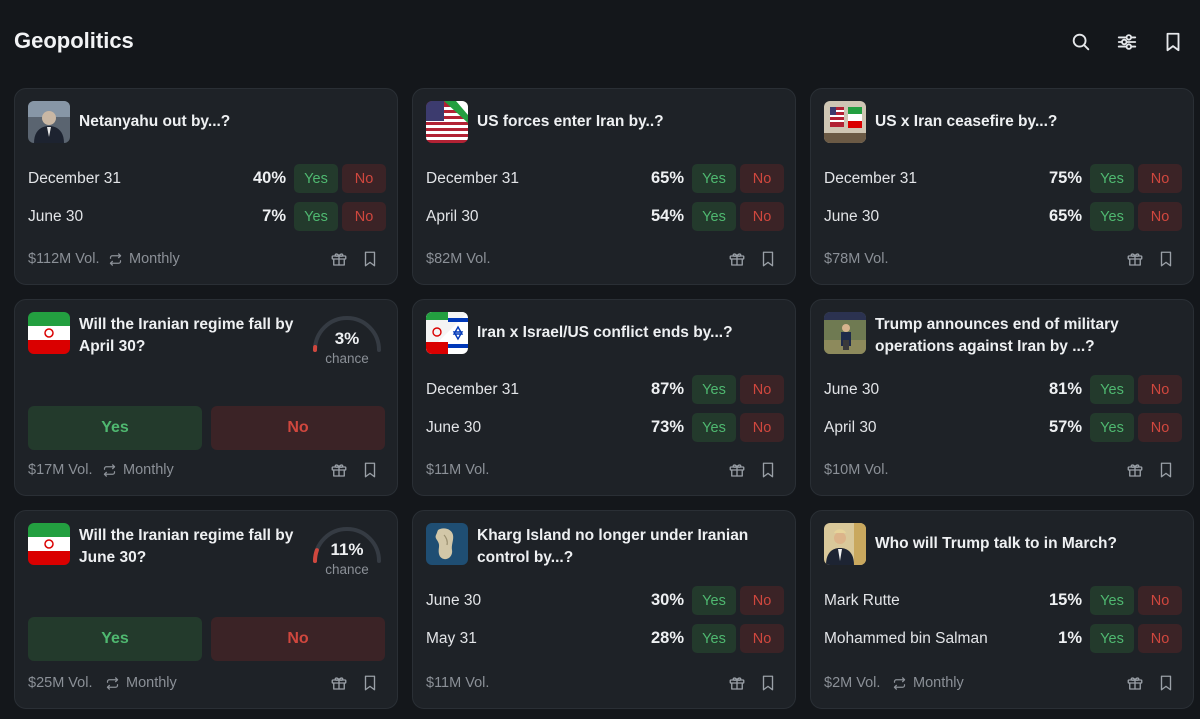  What do you see at coordinates (458, 470) in the screenshot?
I see `volume-label: $11M Vol.` at bounding box center [458, 470].